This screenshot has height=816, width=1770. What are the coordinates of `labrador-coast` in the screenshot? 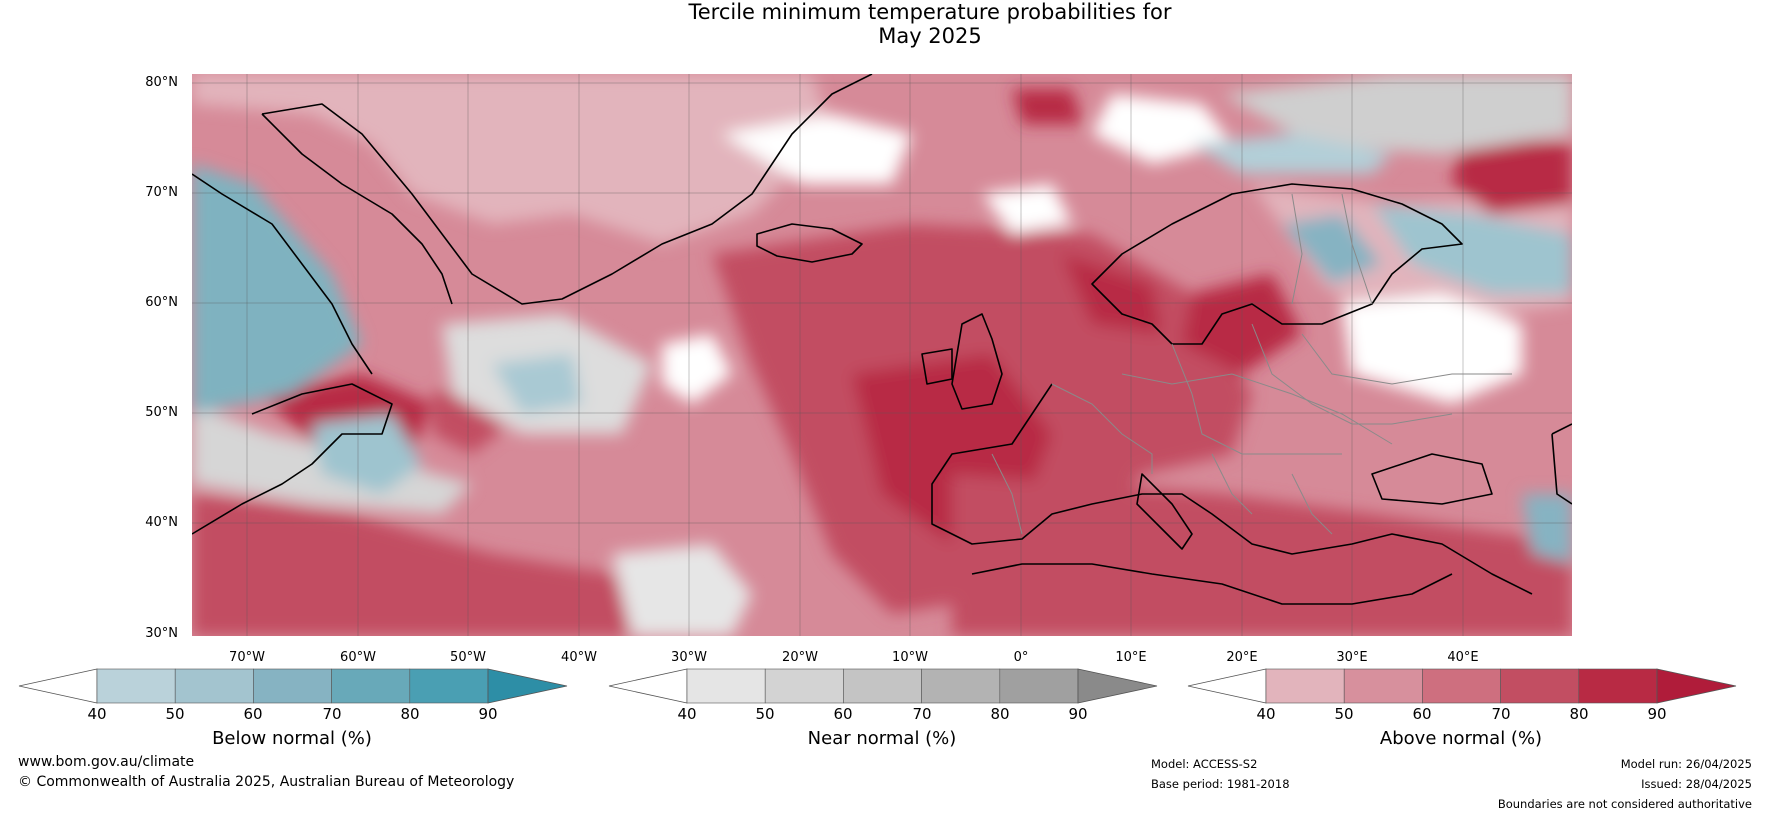 It's located at (282, 274).